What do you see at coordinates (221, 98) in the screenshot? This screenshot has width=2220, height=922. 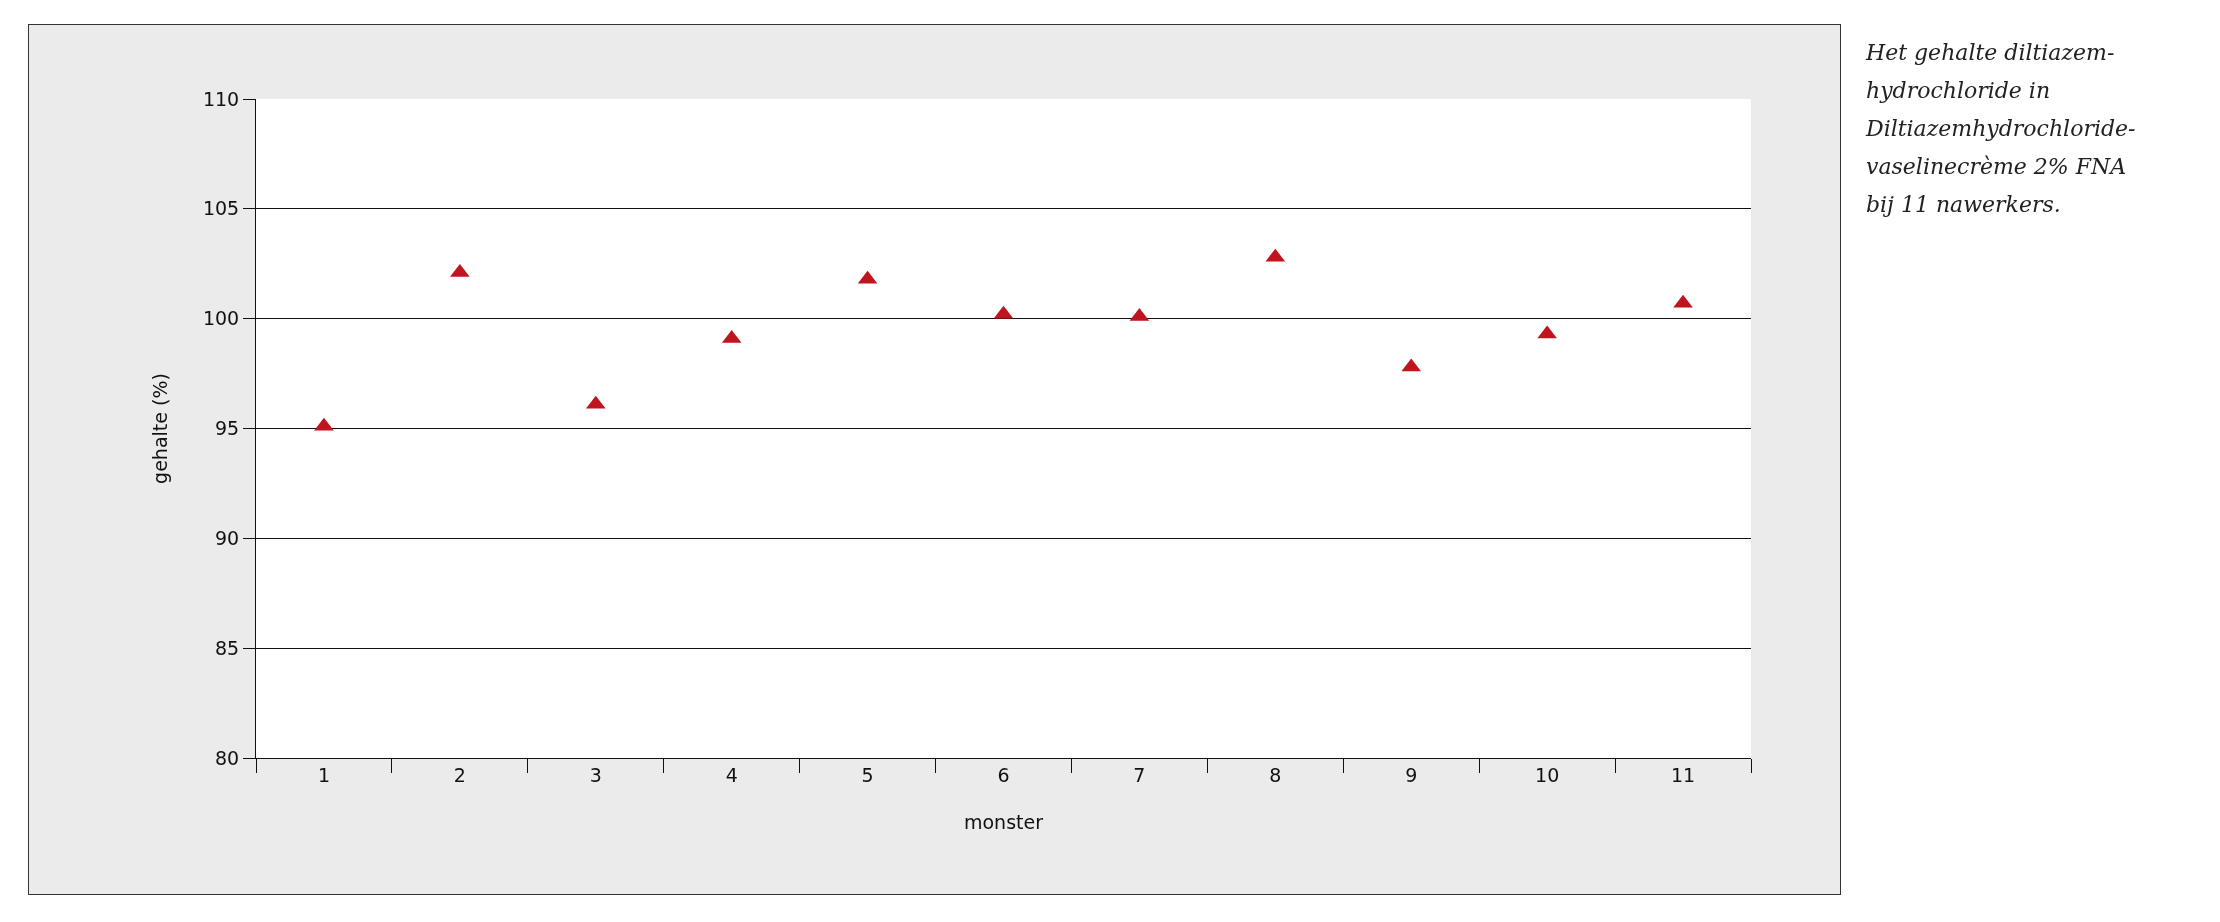 I see `y-tick-label: 110` at bounding box center [221, 98].